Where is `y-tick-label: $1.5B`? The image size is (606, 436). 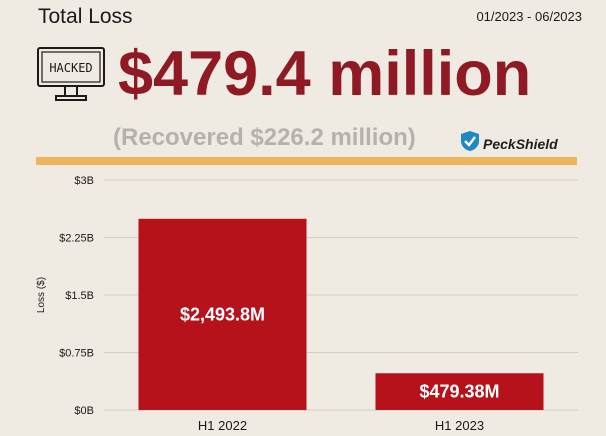 y-tick-label: $1.5B is located at coordinates (79, 296).